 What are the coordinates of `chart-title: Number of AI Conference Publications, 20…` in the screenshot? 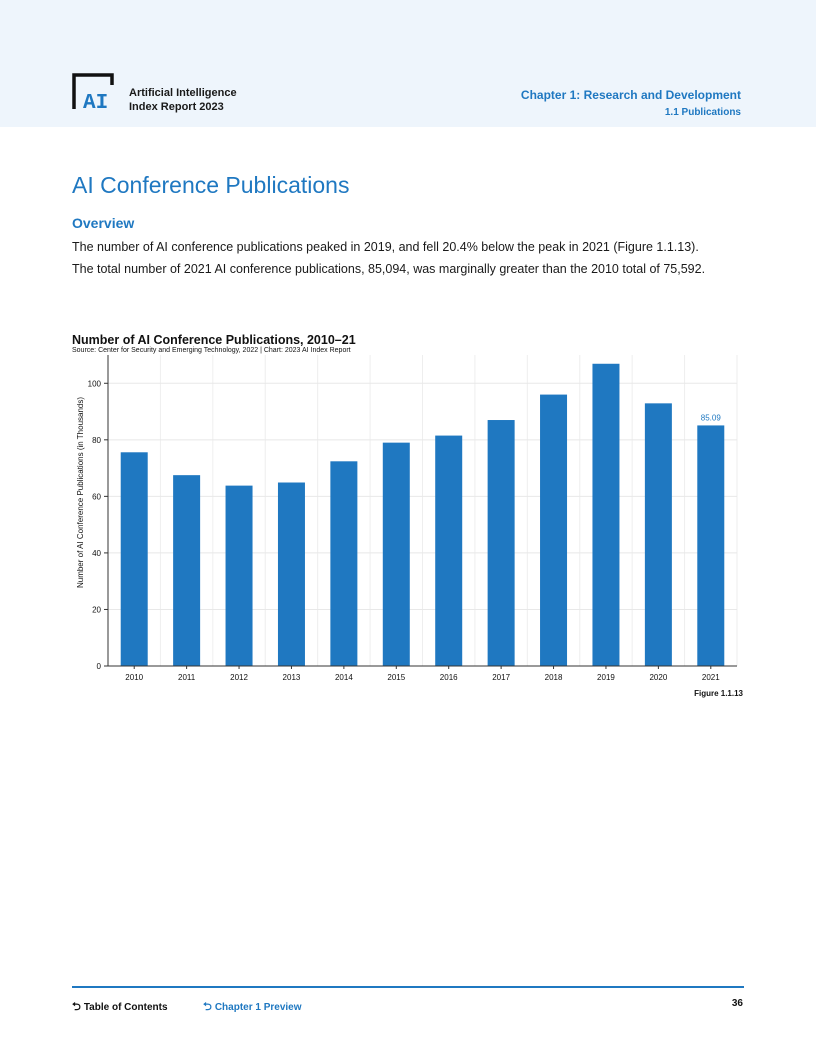 It's located at (214, 340).